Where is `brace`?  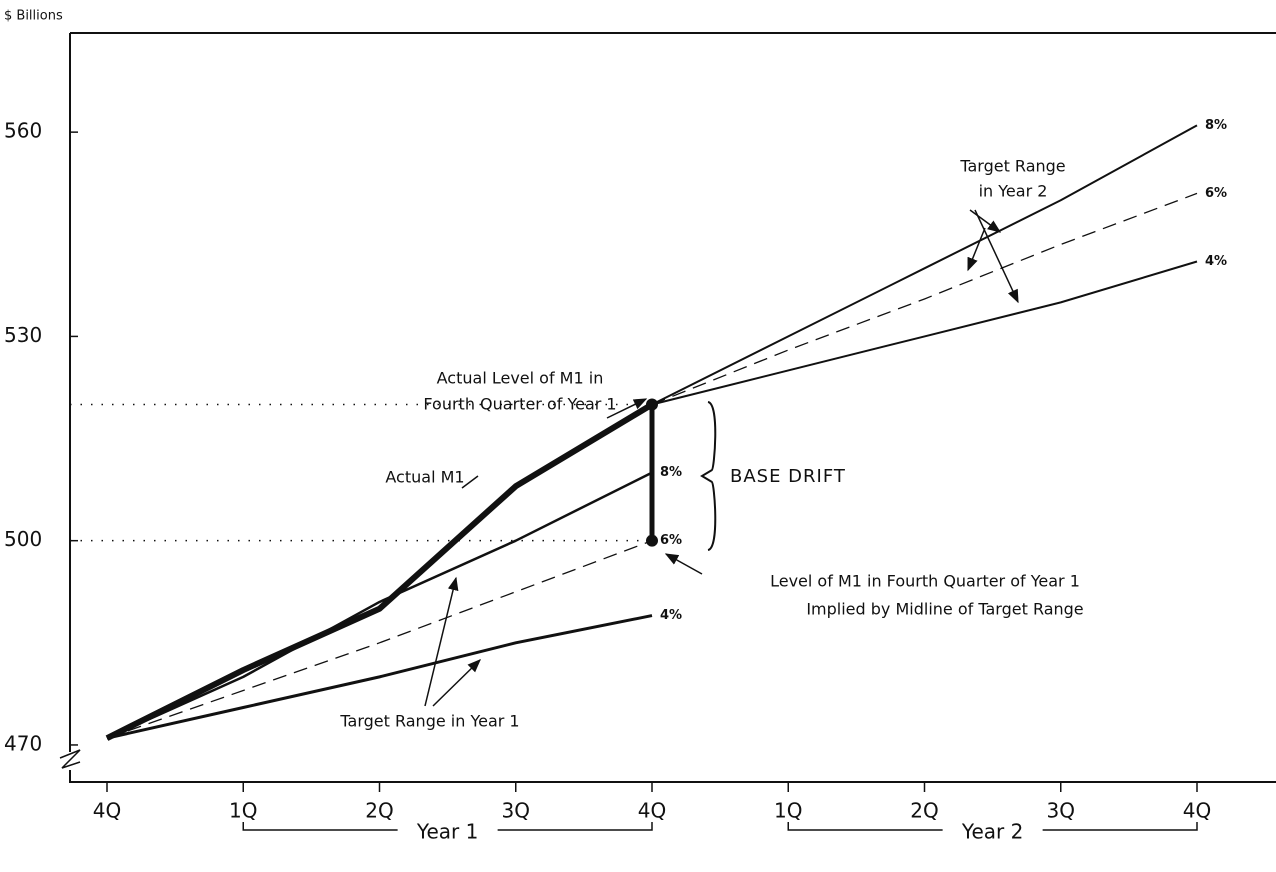 brace is located at coordinates (708, 476).